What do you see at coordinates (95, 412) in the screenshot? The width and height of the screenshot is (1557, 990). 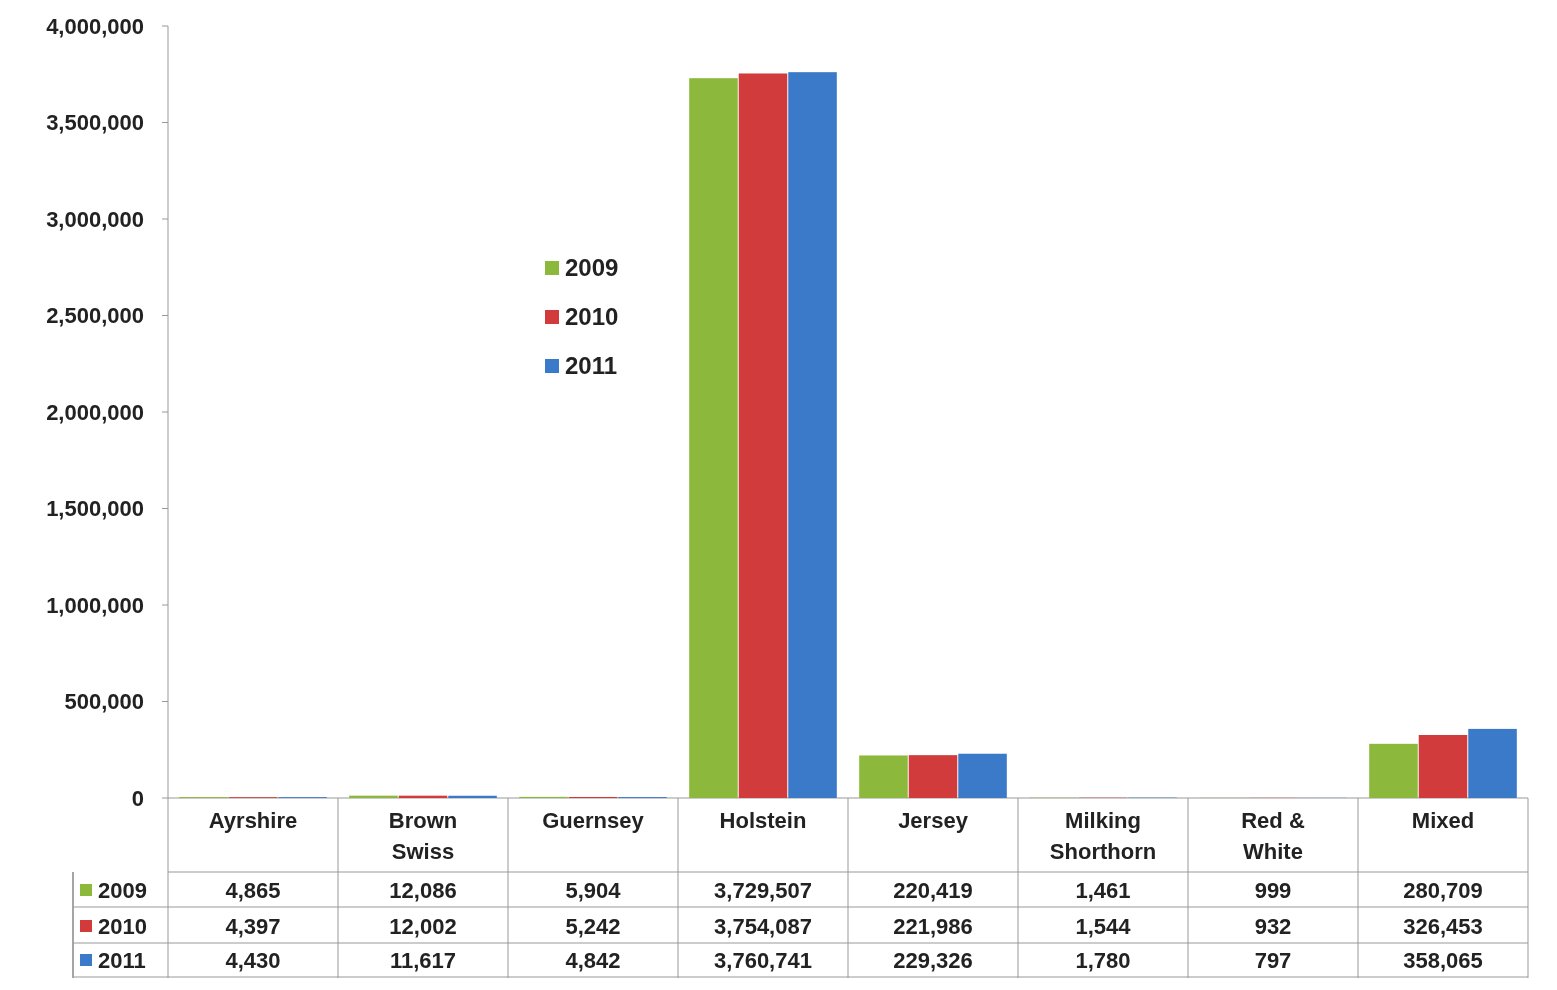 I see `y-tick-label: 2,000,000` at bounding box center [95, 412].